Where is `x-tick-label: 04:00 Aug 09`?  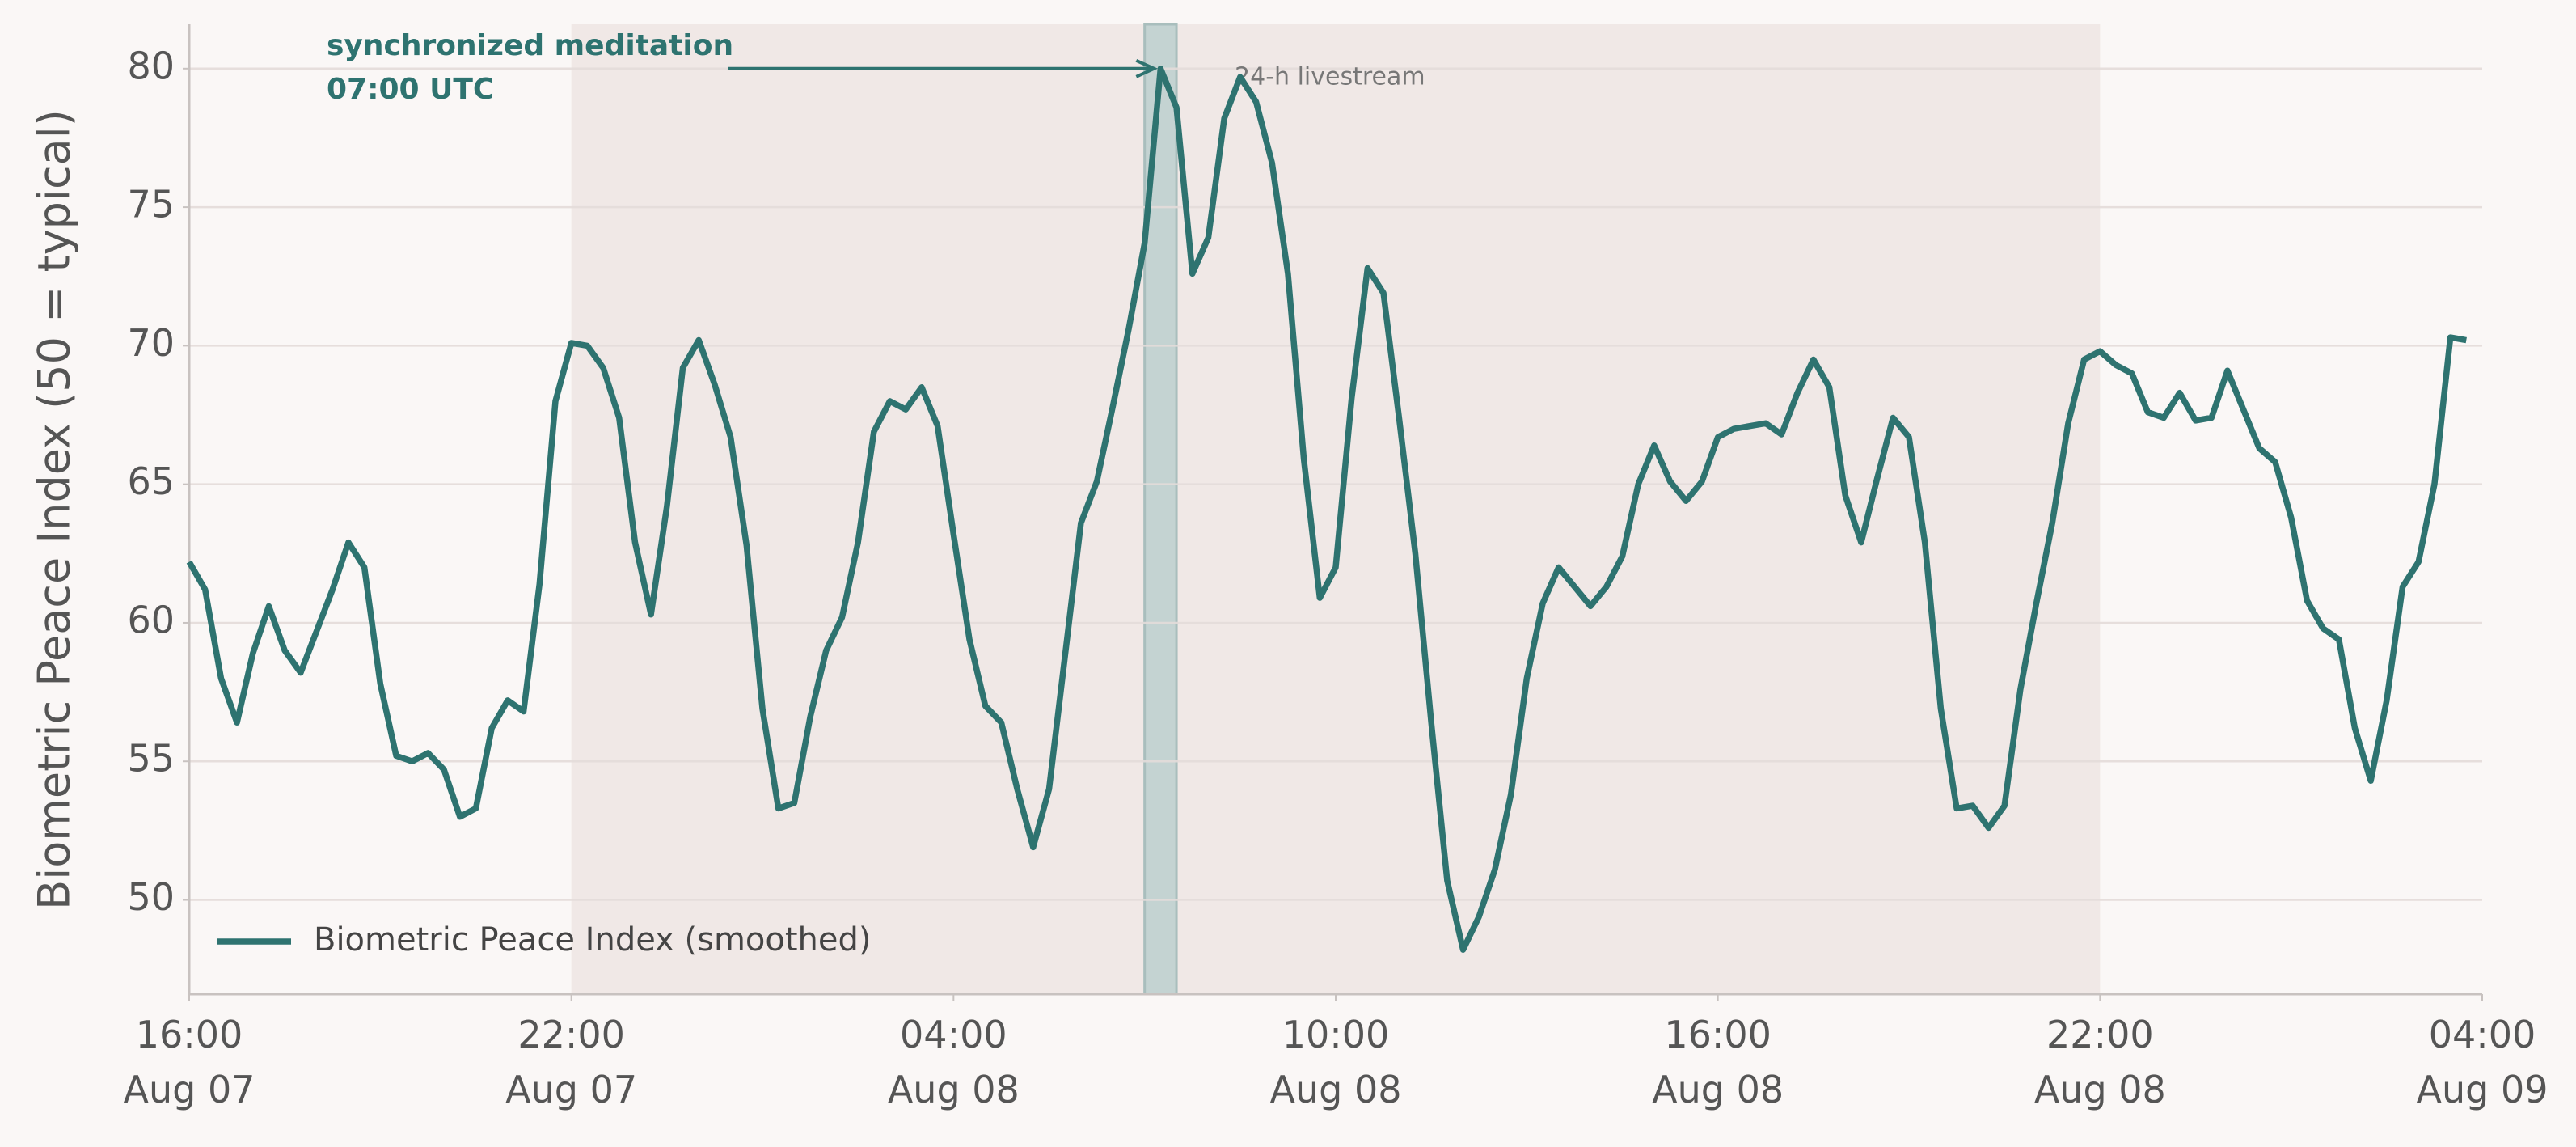 x-tick-label: 04:00 Aug 09 is located at coordinates (2483, 1062).